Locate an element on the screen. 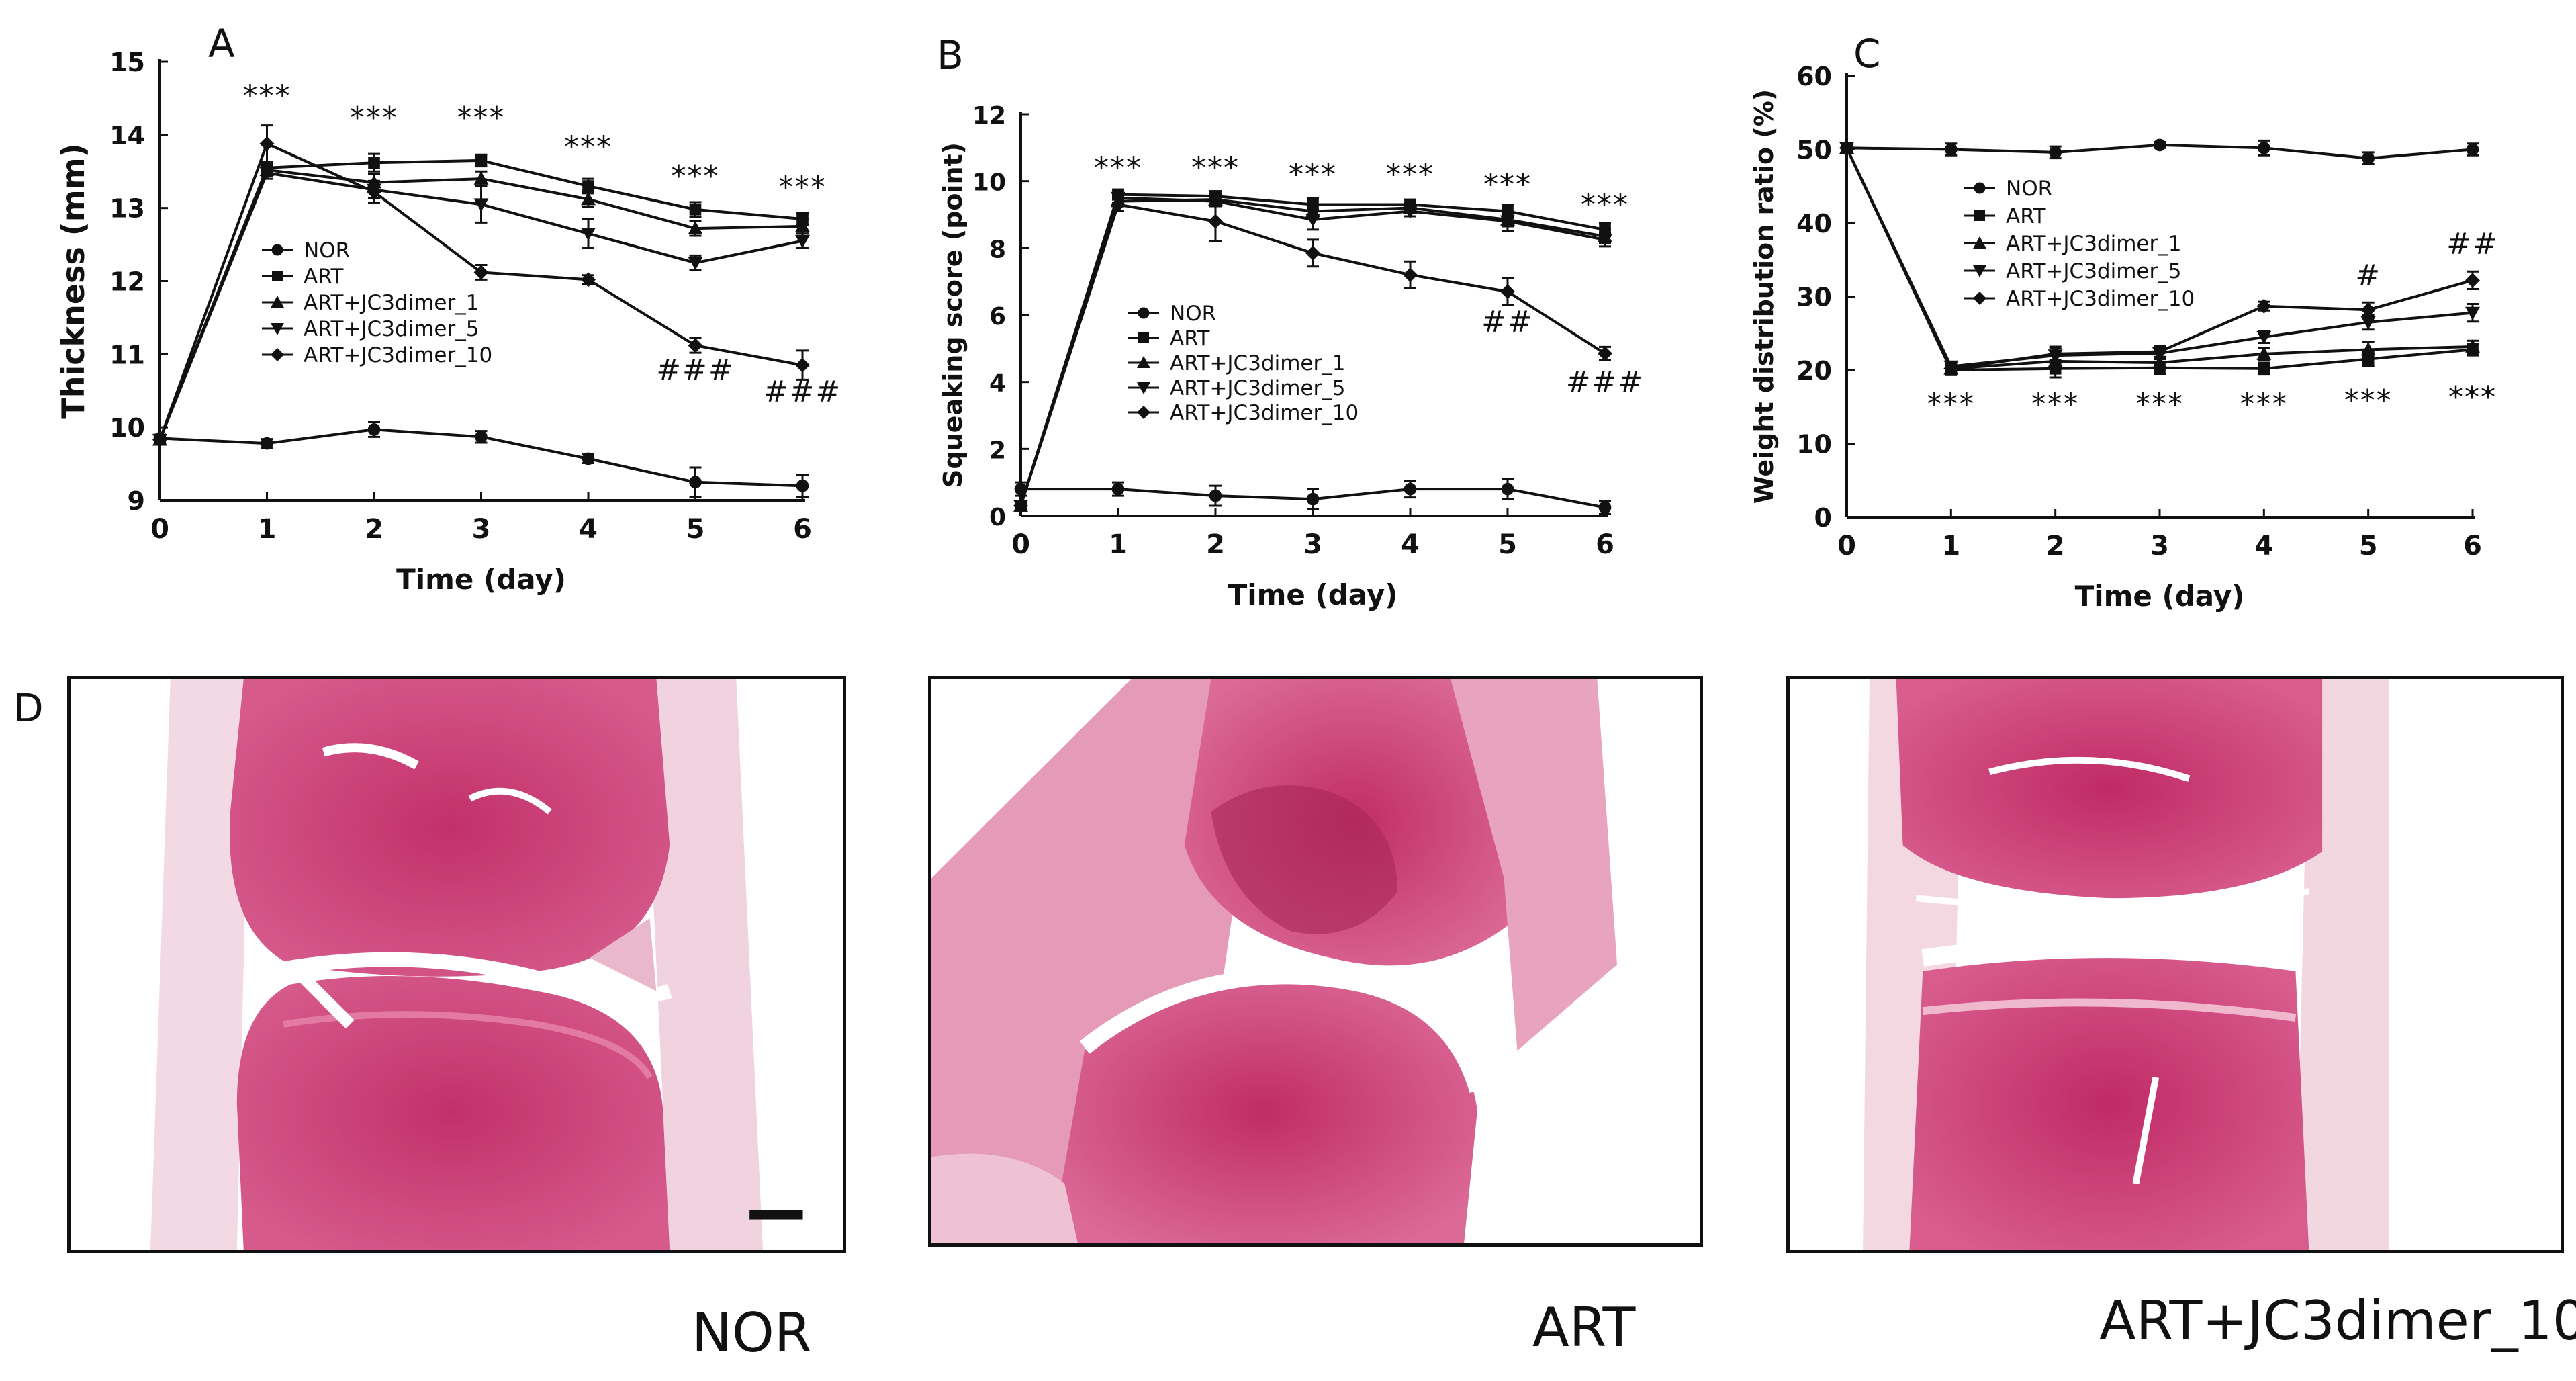  histology-image-nor is located at coordinates (456, 964).